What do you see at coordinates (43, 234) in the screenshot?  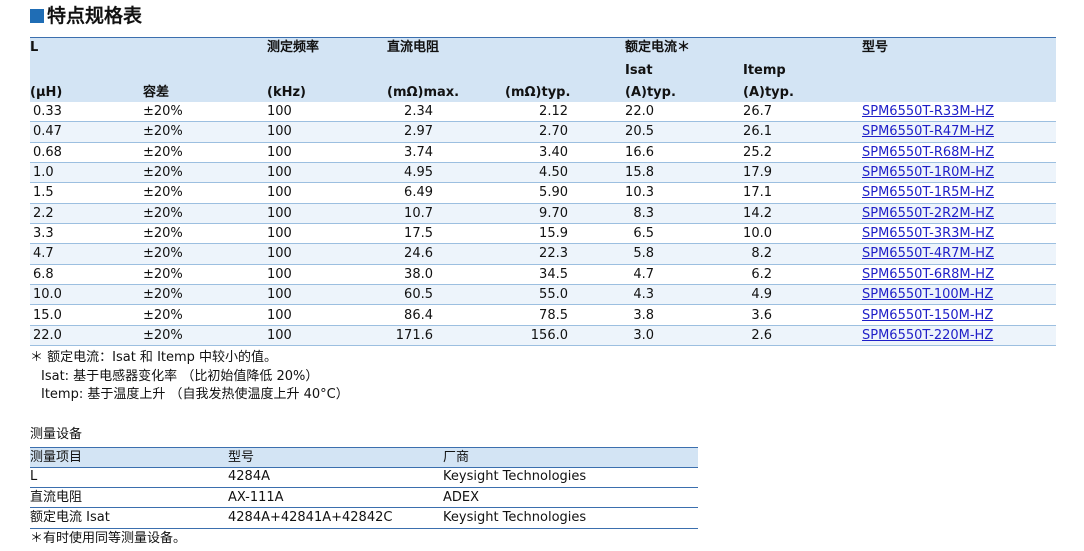 I see `table-cell: 3.3` at bounding box center [43, 234].